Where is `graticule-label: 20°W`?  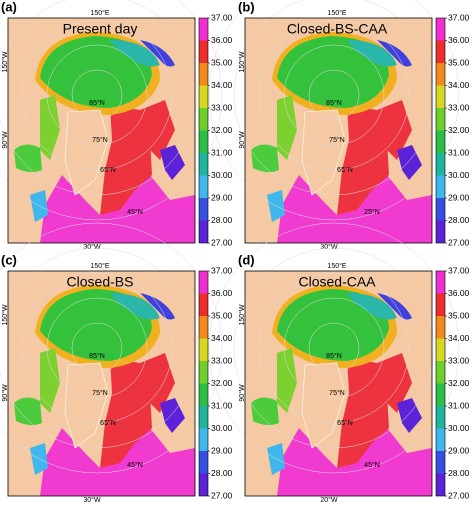
graticule-label: 20°W is located at coordinates (329, 500).